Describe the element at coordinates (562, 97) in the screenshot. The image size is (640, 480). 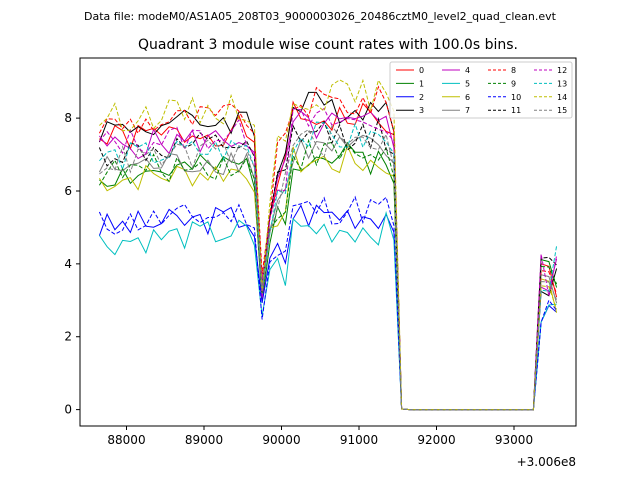
I see `legend-label-14: 14` at that location.